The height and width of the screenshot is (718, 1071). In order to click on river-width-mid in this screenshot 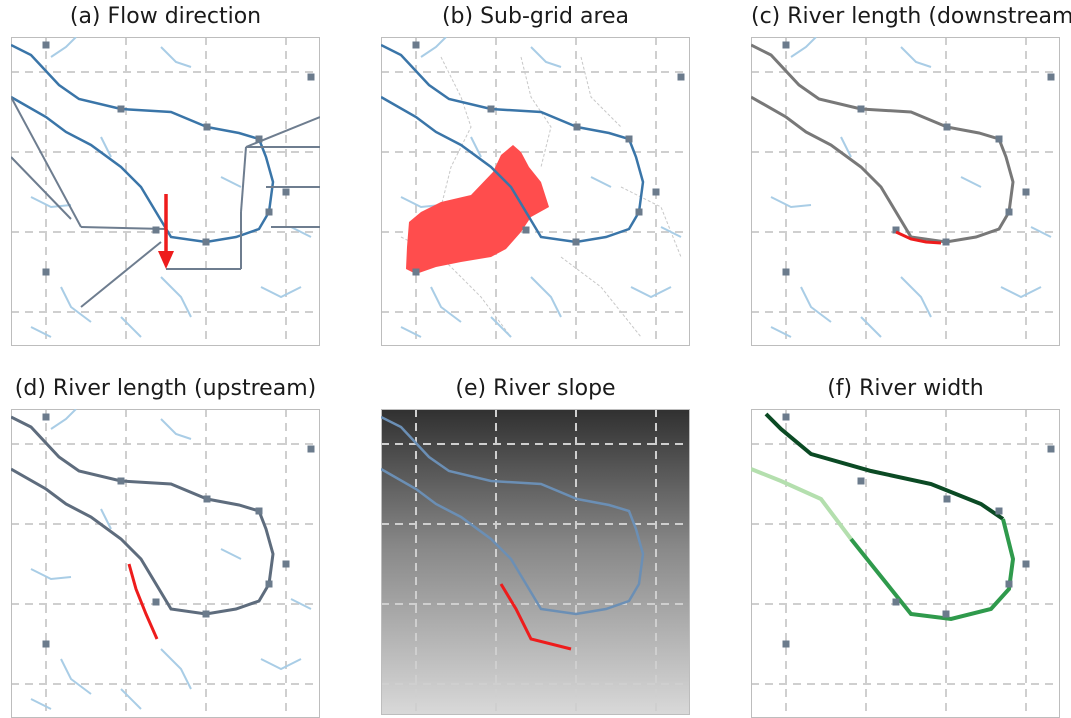, I will do `click(932, 570)`.